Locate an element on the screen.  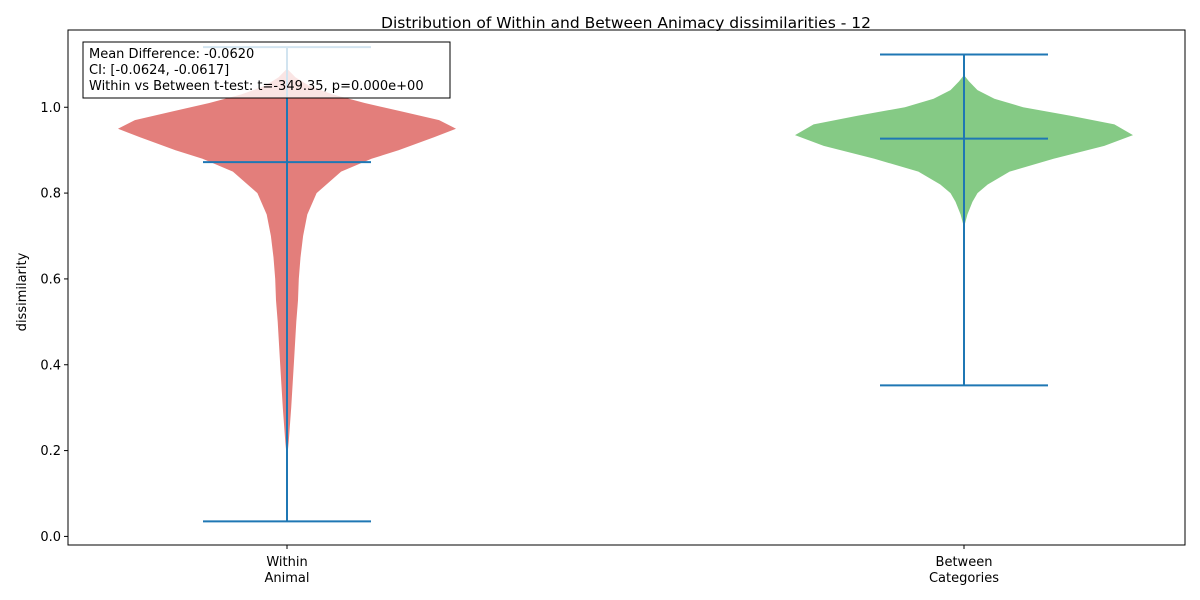
y-axis: 0.0 0.2 0.4 0.6 0.8 1.0 is located at coordinates (54, 323).